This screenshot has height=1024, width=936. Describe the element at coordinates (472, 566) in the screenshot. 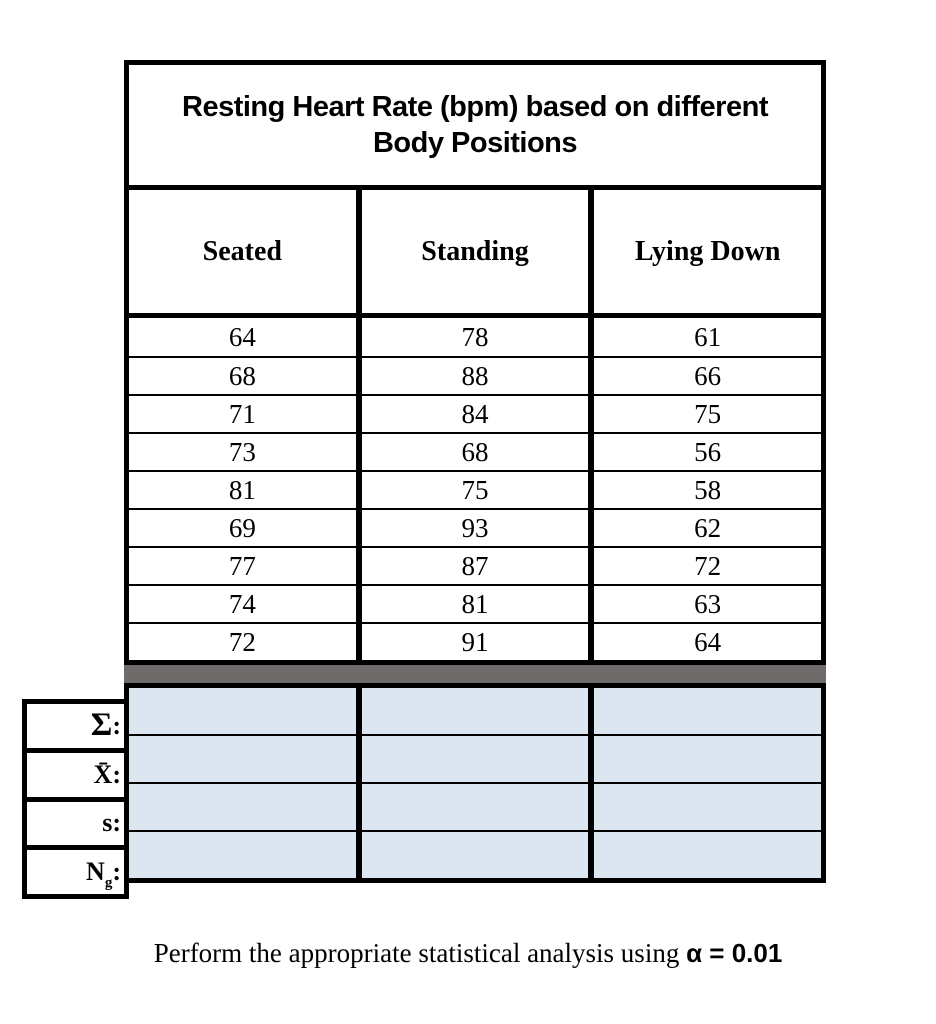

I see `data-cell: 87` at that location.